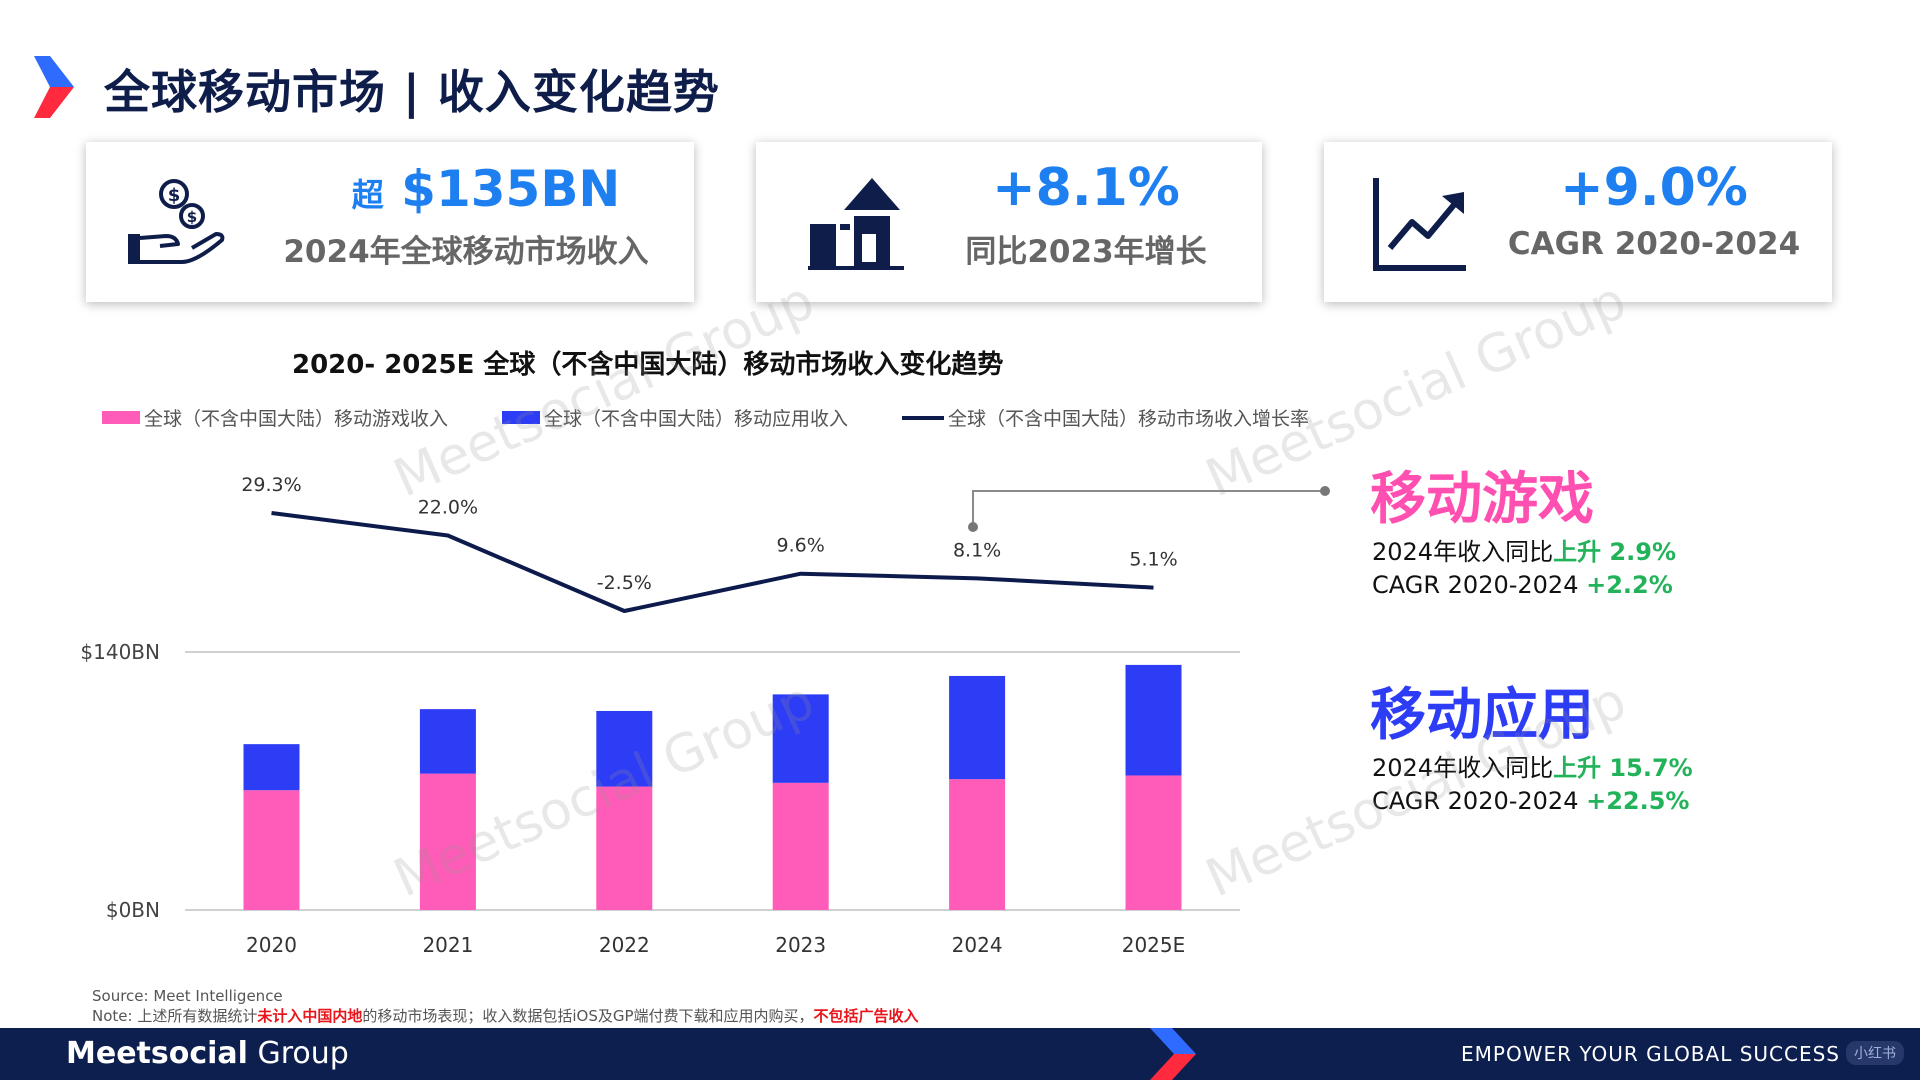 Image resolution: width=1920 pixels, height=1080 pixels. Describe the element at coordinates (696, 419) in the screenshot. I see `legend-label-app: 全球（不含中国大陆）移动应用收入` at that location.